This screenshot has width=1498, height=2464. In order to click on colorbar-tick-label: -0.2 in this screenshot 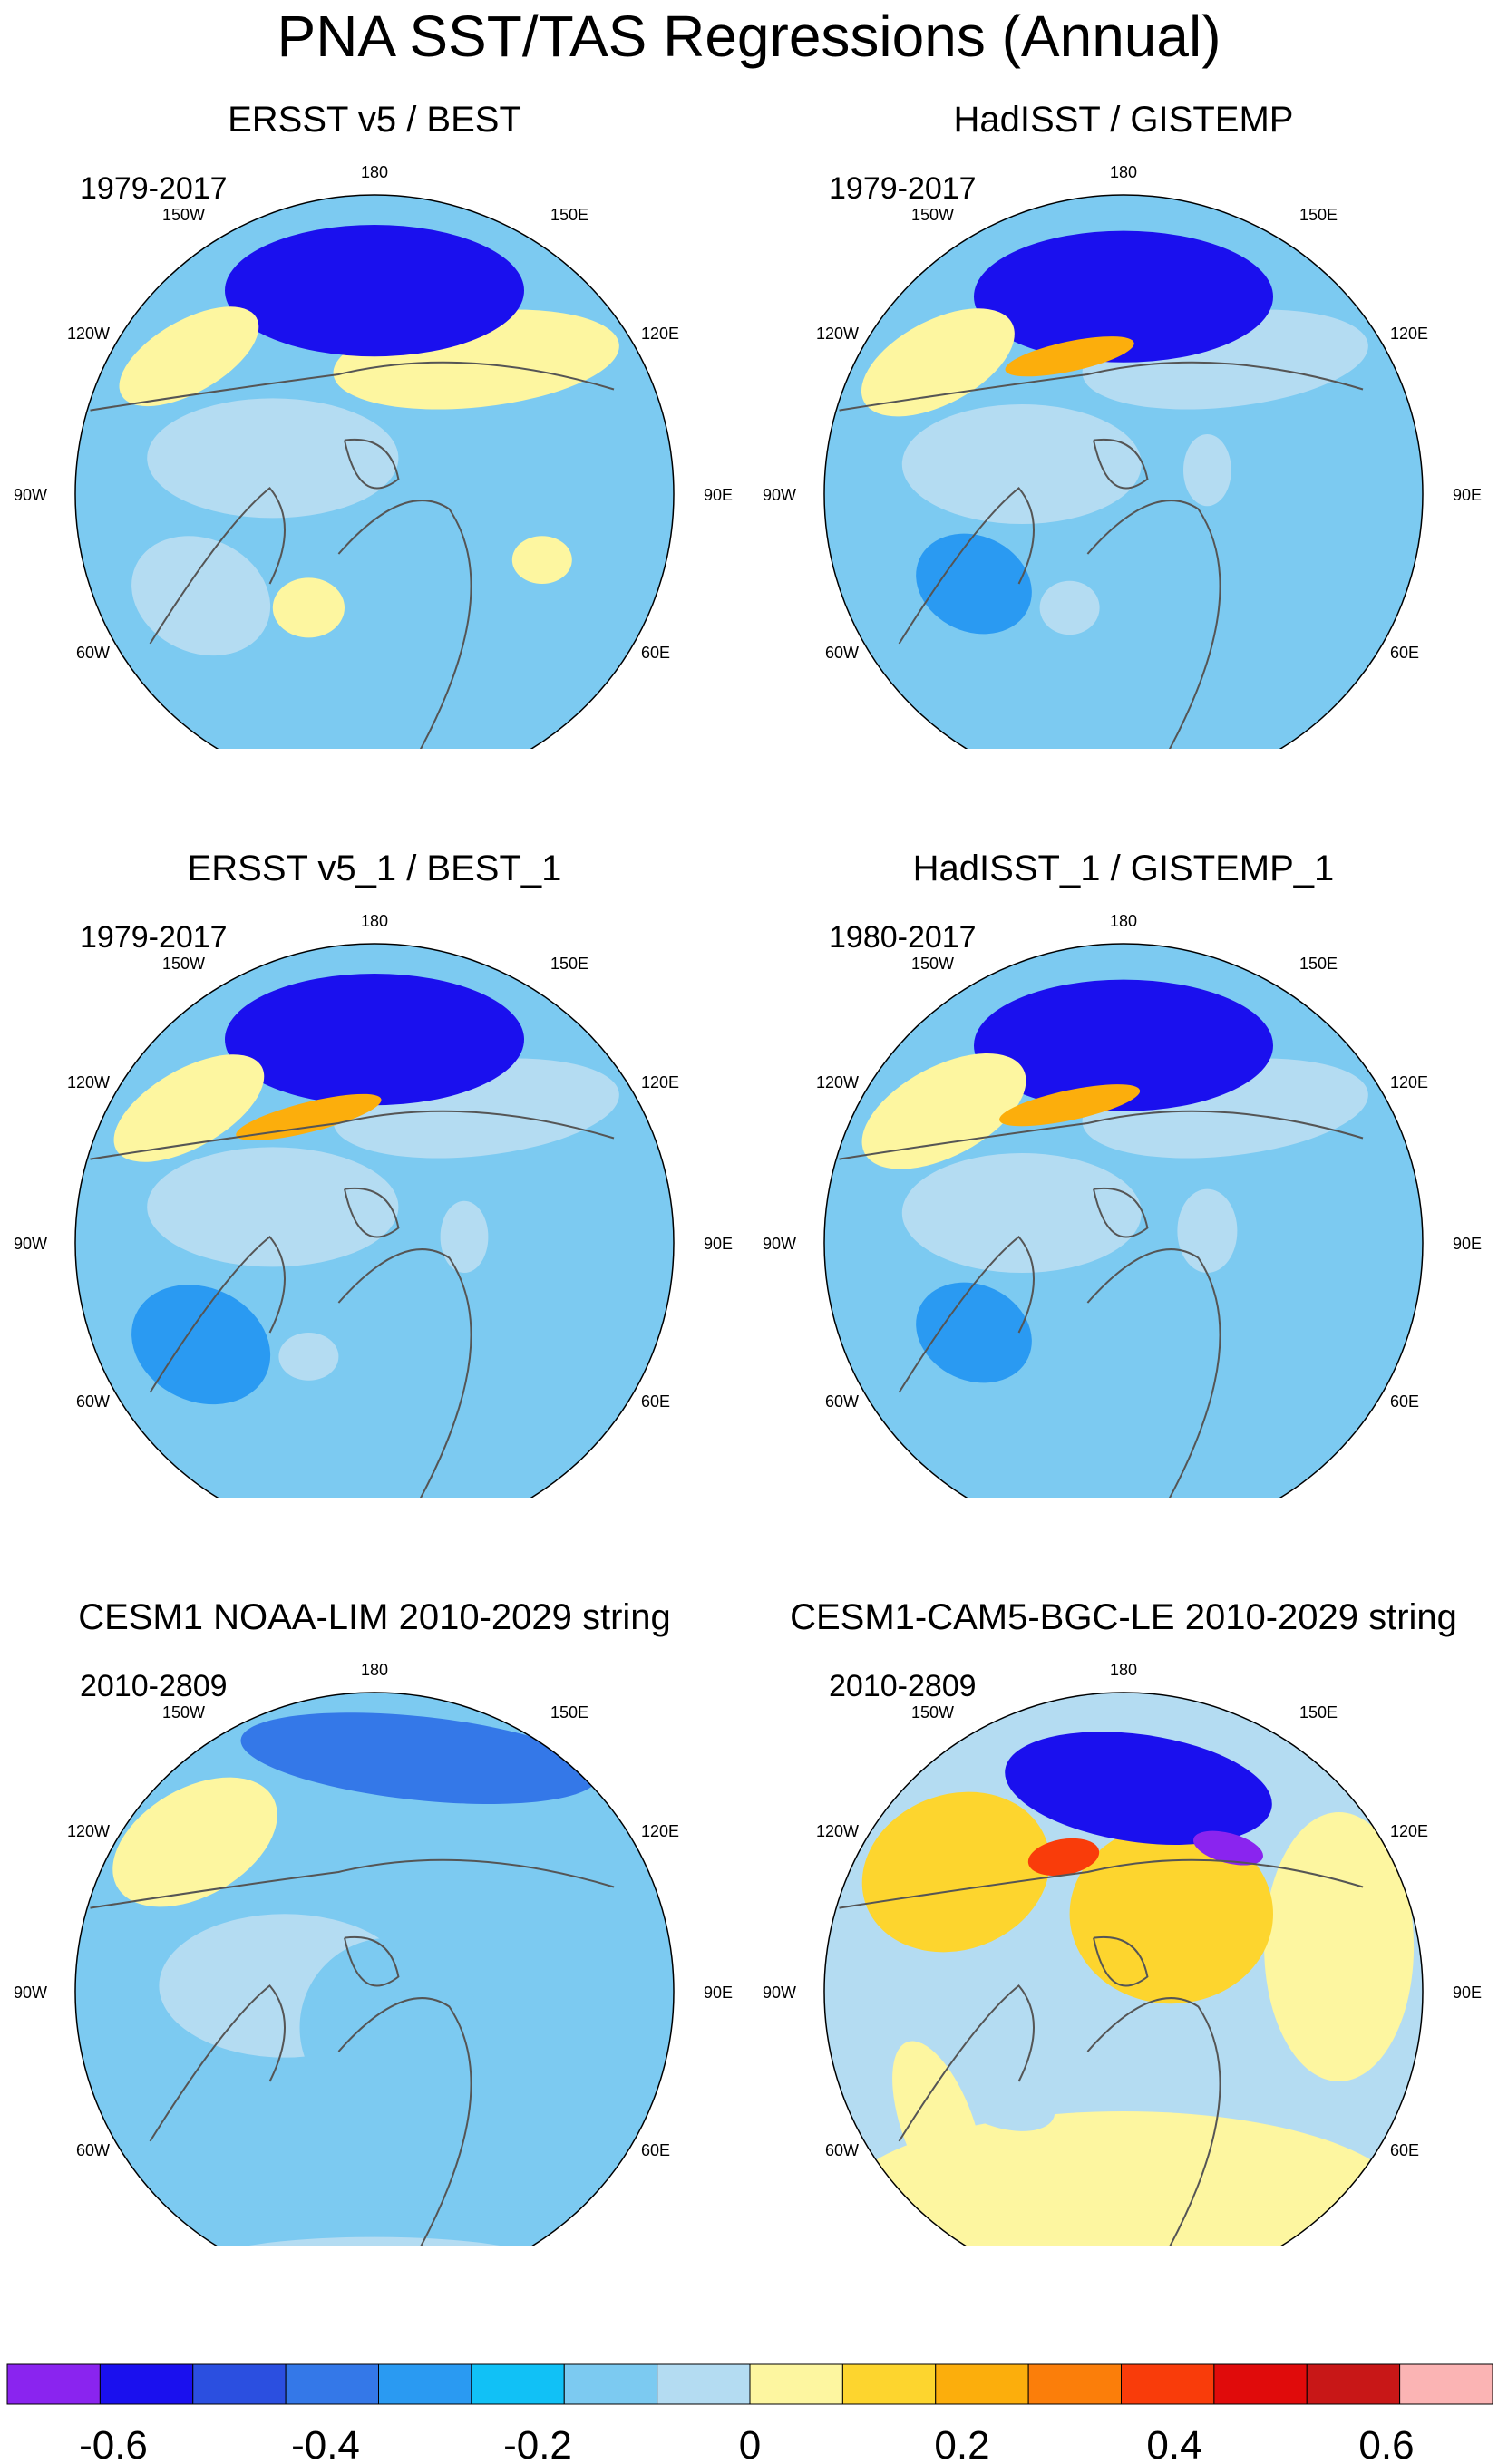, I will do `click(537, 2443)`.